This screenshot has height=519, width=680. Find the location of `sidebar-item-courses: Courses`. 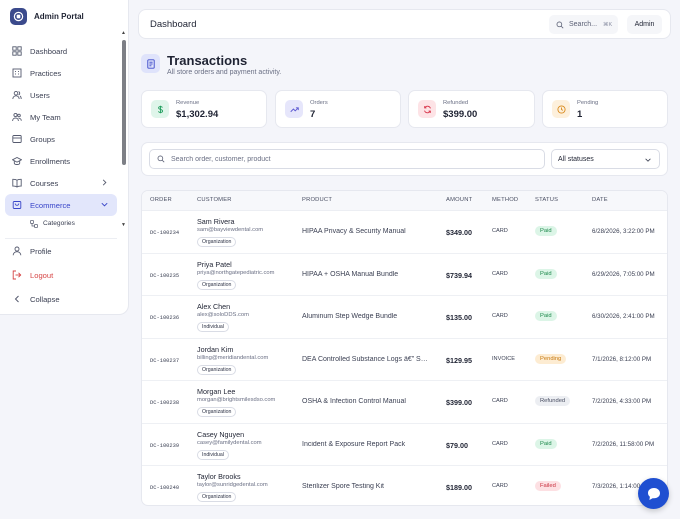

sidebar-item-courses: Courses is located at coordinates (61, 183).